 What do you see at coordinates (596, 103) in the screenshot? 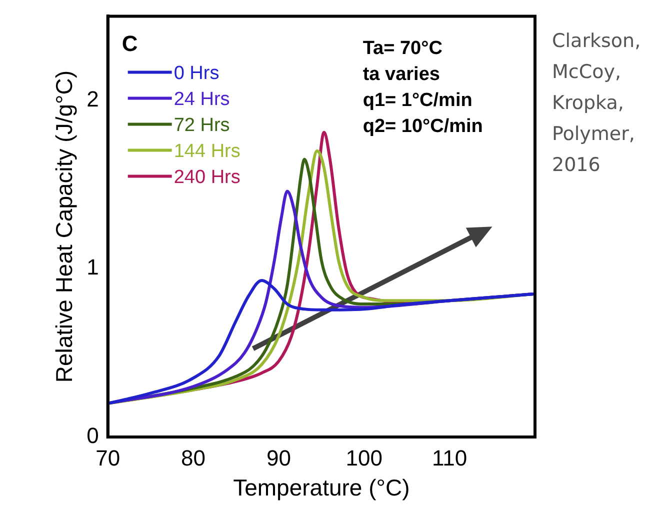
I see `text: Clarkson, McCoy, Kropka, Polymer, 2016` at bounding box center [596, 103].